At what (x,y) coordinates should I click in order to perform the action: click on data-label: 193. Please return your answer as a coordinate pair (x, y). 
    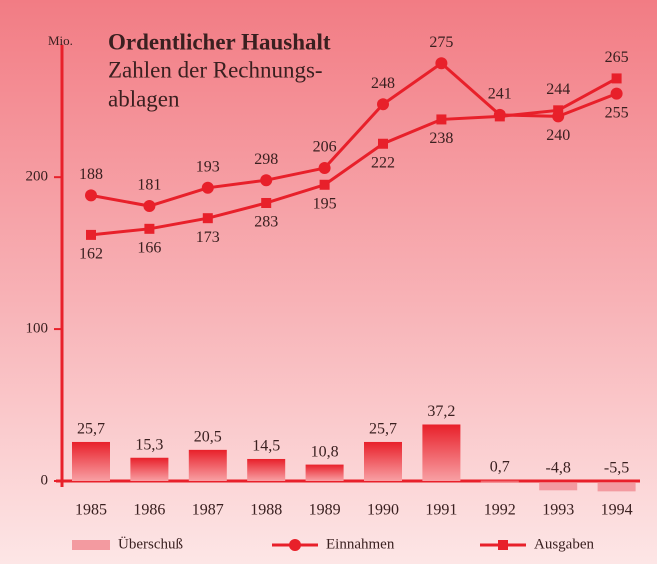
    Looking at the image, I should click on (208, 166).